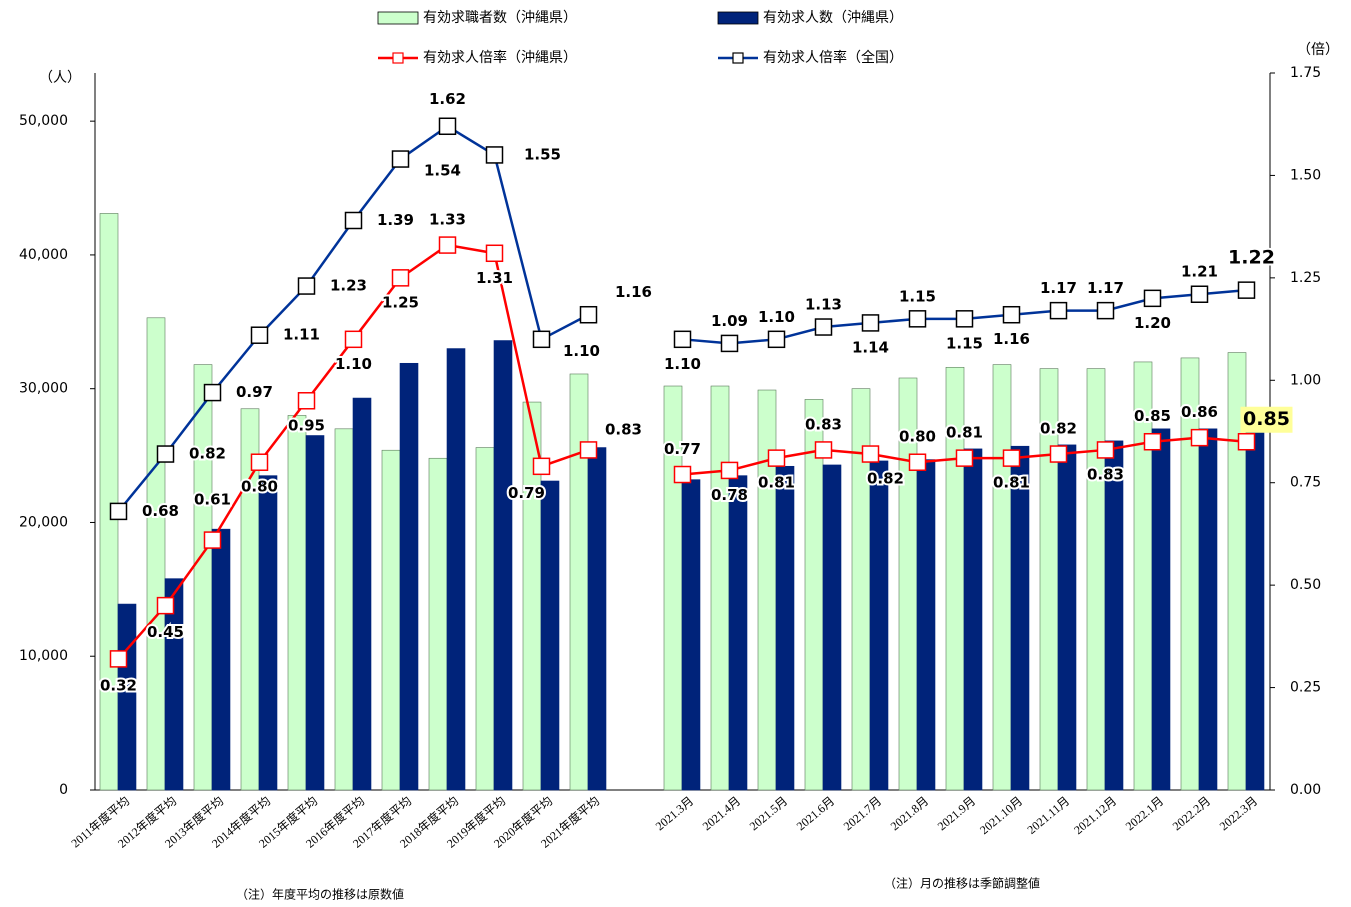 This screenshot has height=907, width=1351. What do you see at coordinates (43, 656) in the screenshot?
I see `y-tick-label: 10,000` at bounding box center [43, 656].